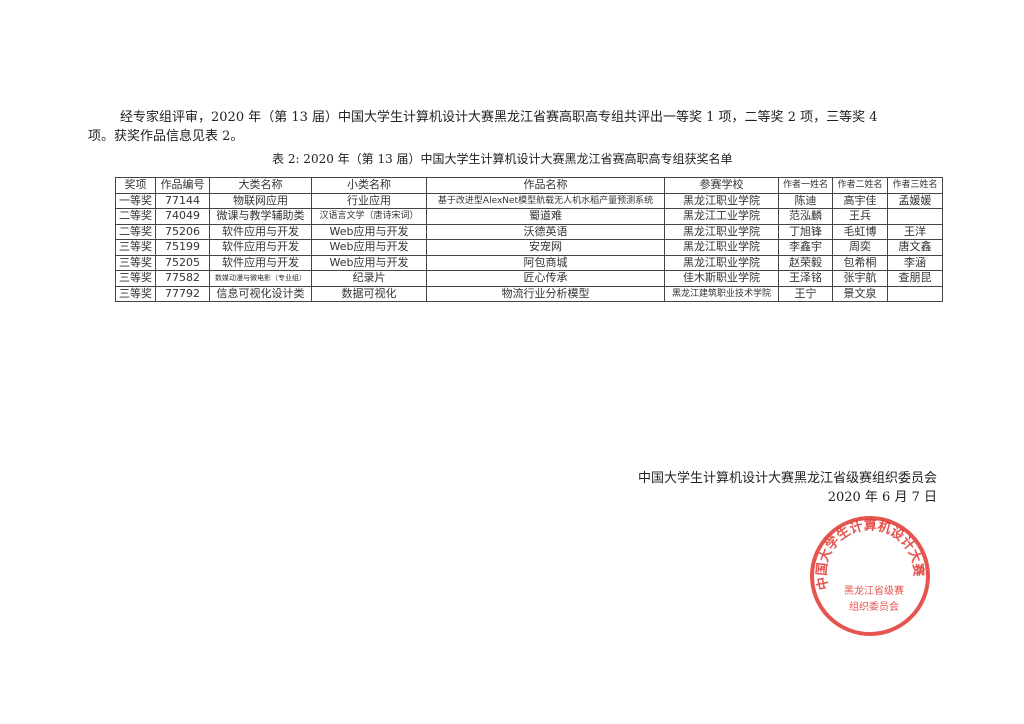 The image size is (1024, 724). I want to click on table-cell: 75205, so click(182, 262).